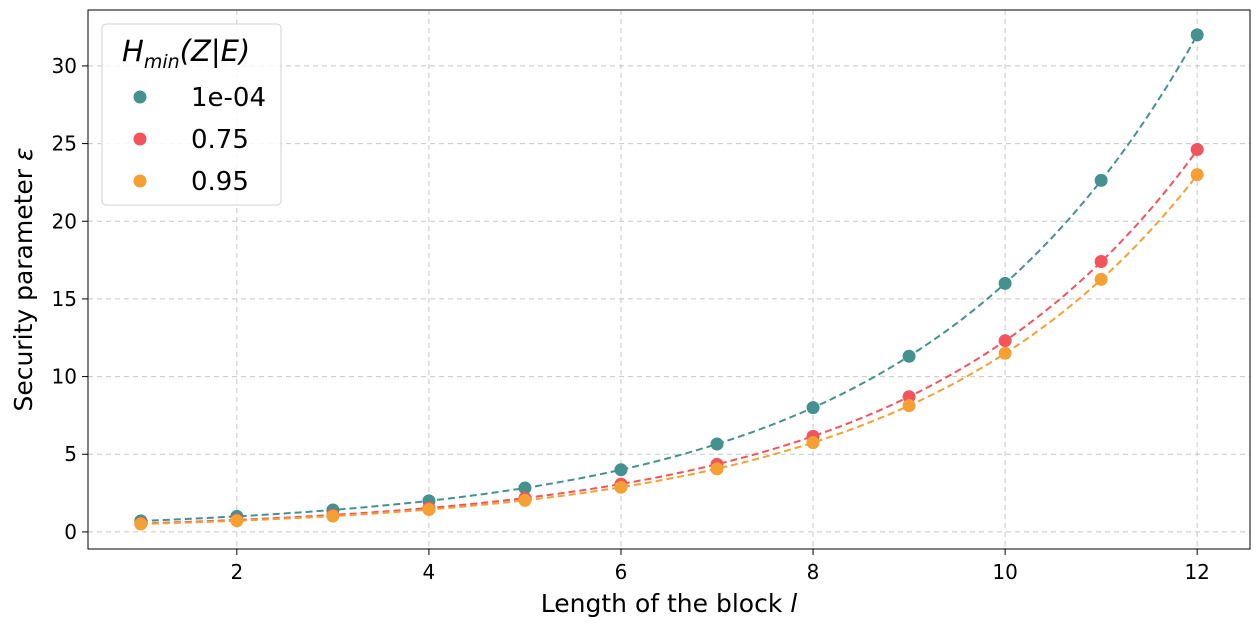  I want to click on y-axis-label: Security parameter ε, so click(23, 279).